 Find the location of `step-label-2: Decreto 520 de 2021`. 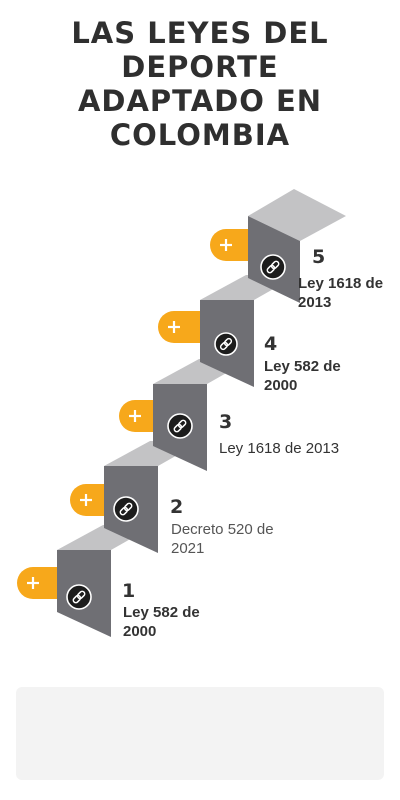

step-label-2: Decreto 520 de 2021 is located at coordinates (222, 539).